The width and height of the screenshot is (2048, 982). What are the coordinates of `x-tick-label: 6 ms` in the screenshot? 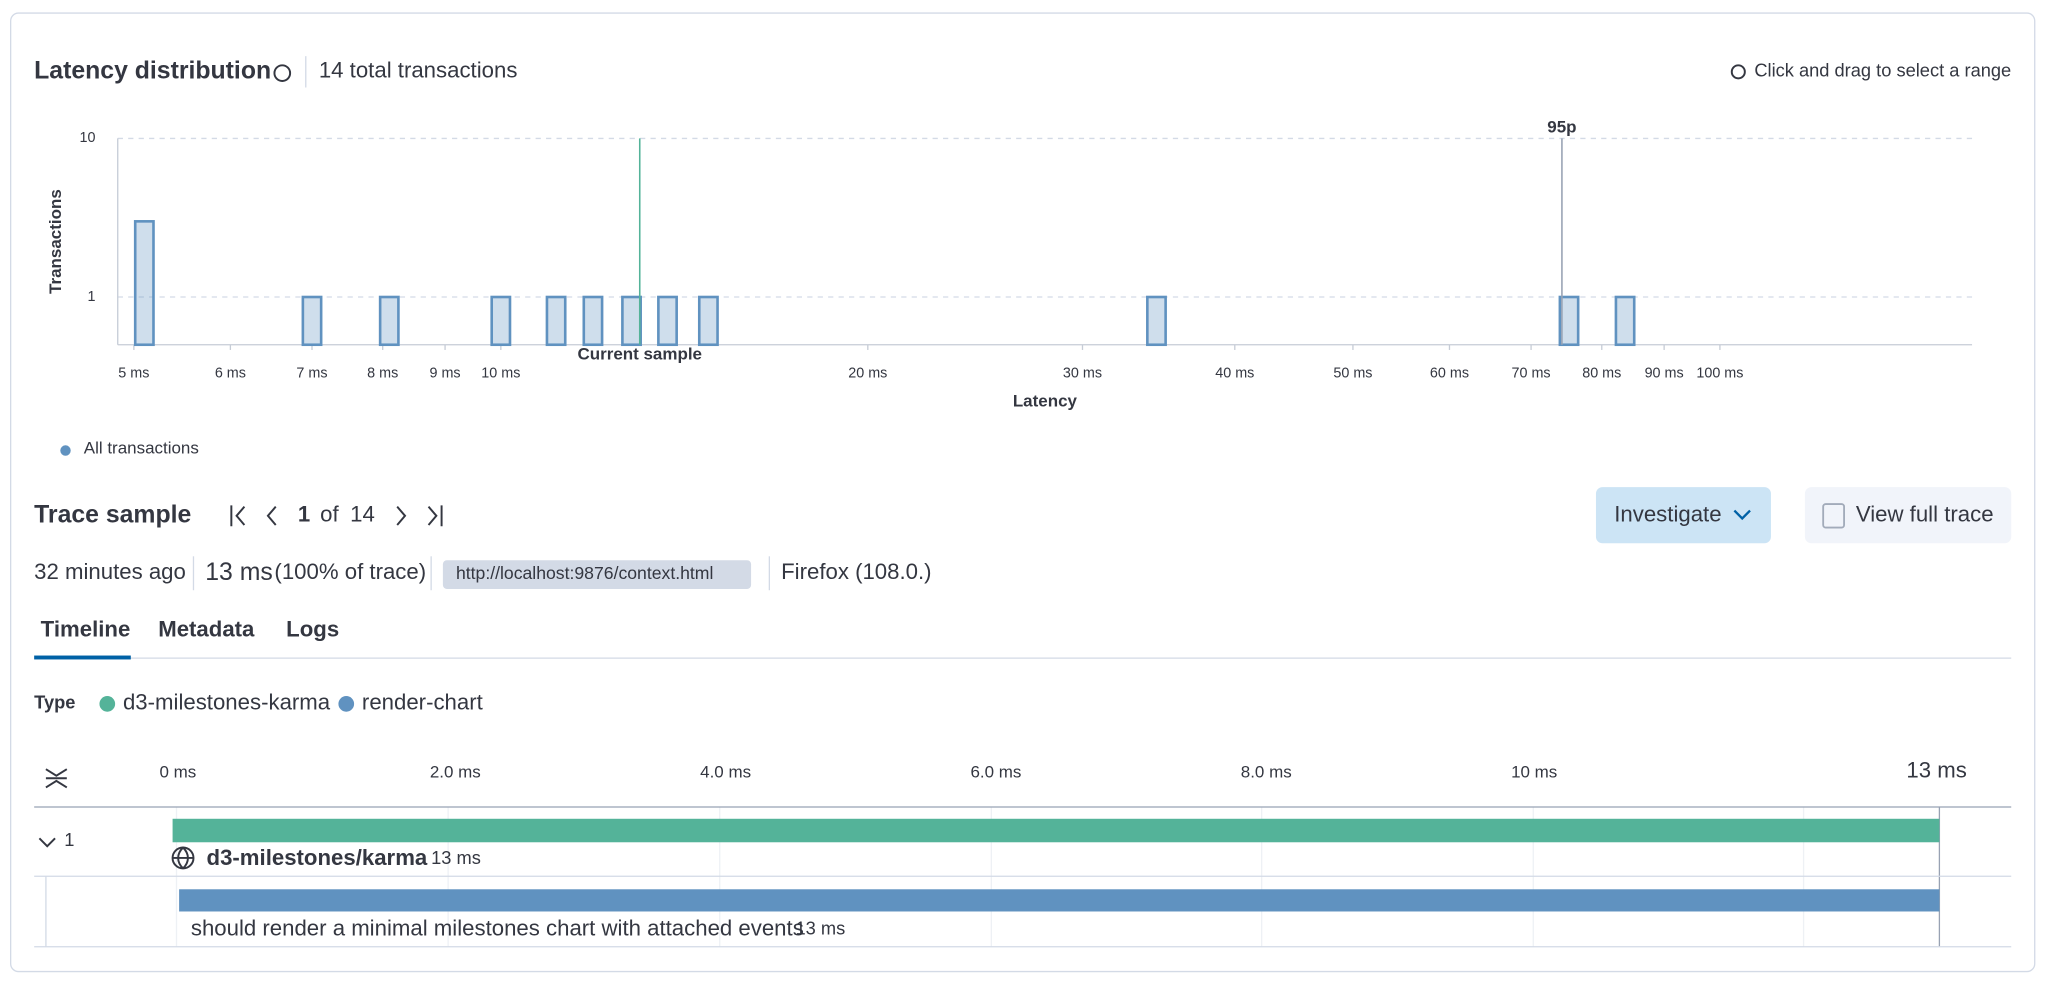 It's located at (230, 373).